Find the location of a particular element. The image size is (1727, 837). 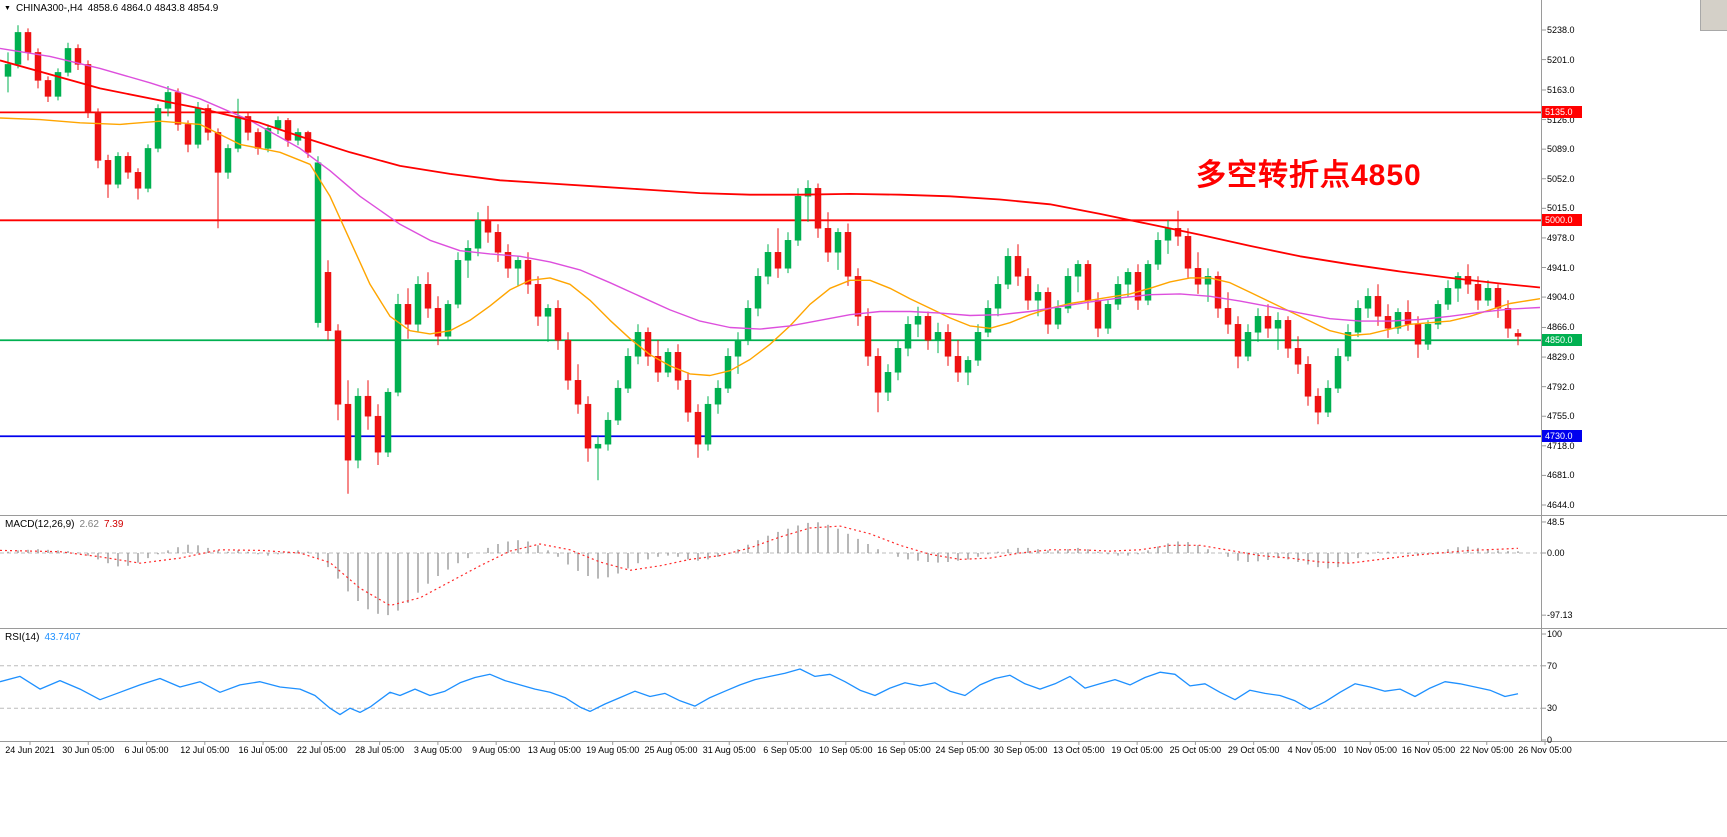

chart-annotation-text: 多空转折点4850 is located at coordinates (1309, 175).